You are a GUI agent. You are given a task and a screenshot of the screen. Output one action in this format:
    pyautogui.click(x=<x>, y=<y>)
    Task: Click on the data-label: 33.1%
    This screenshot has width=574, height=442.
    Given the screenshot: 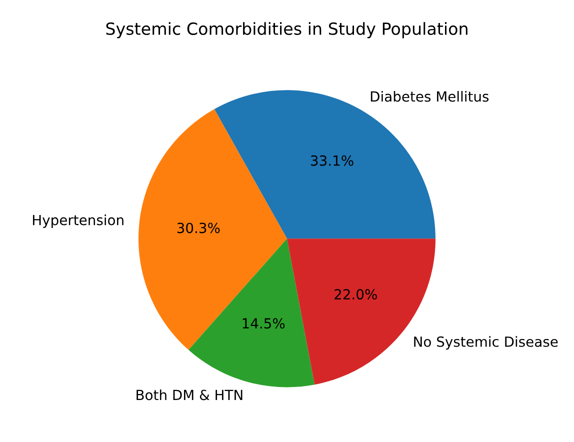 What is the action you would take?
    pyautogui.click(x=332, y=160)
    